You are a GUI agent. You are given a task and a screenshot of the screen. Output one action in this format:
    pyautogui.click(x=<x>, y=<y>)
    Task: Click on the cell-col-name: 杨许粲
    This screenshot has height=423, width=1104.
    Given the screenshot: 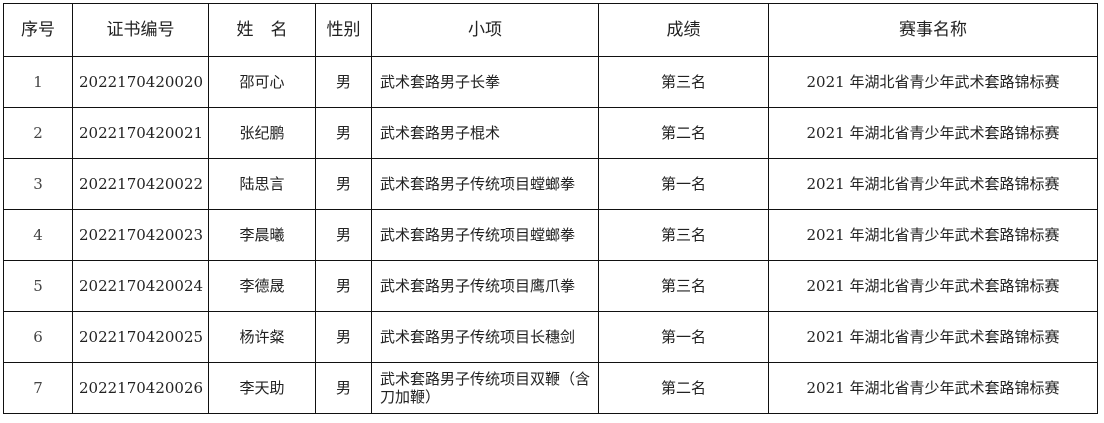 What is the action you would take?
    pyautogui.click(x=262, y=337)
    